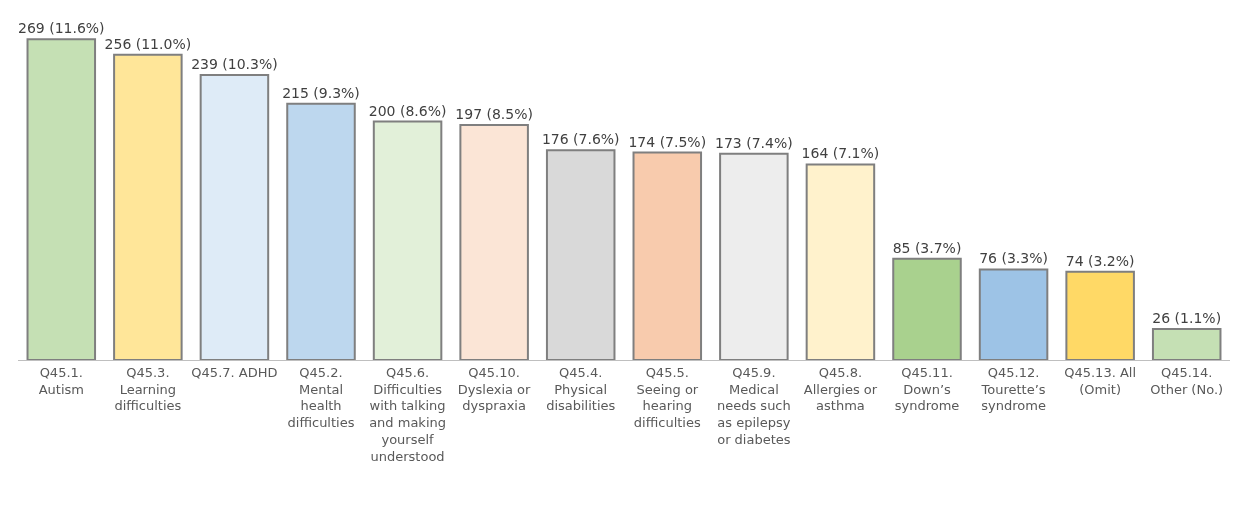 This screenshot has height=510, width=1242. I want to click on x-tick-label: Q45.14. Other (No.), so click(1187, 380).